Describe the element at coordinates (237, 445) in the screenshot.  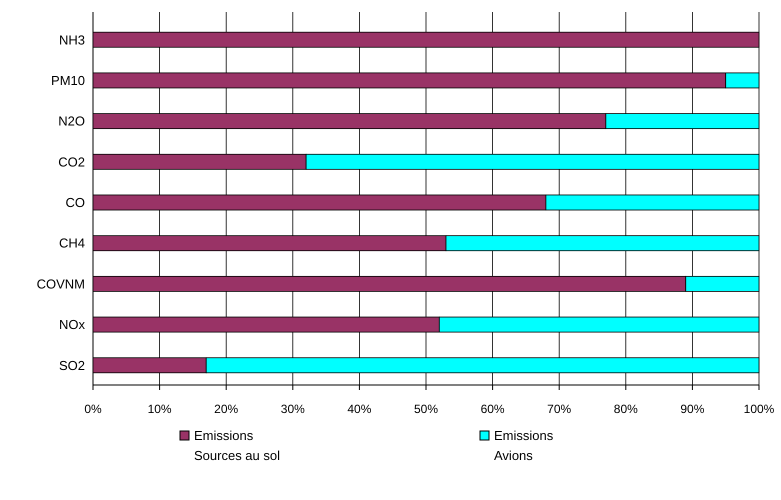
I see `legend-label: Emissions Sources au sol` at that location.